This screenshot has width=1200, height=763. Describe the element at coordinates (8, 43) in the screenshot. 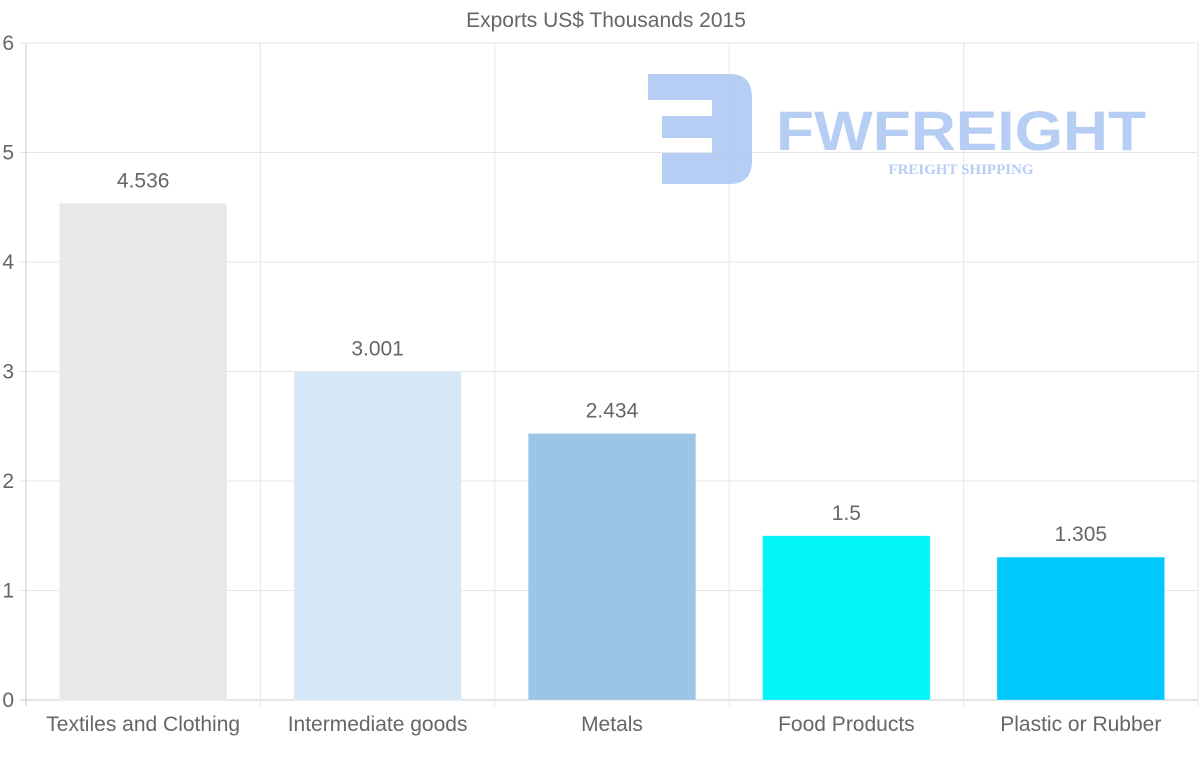

I see `y-tick-label: 6` at that location.